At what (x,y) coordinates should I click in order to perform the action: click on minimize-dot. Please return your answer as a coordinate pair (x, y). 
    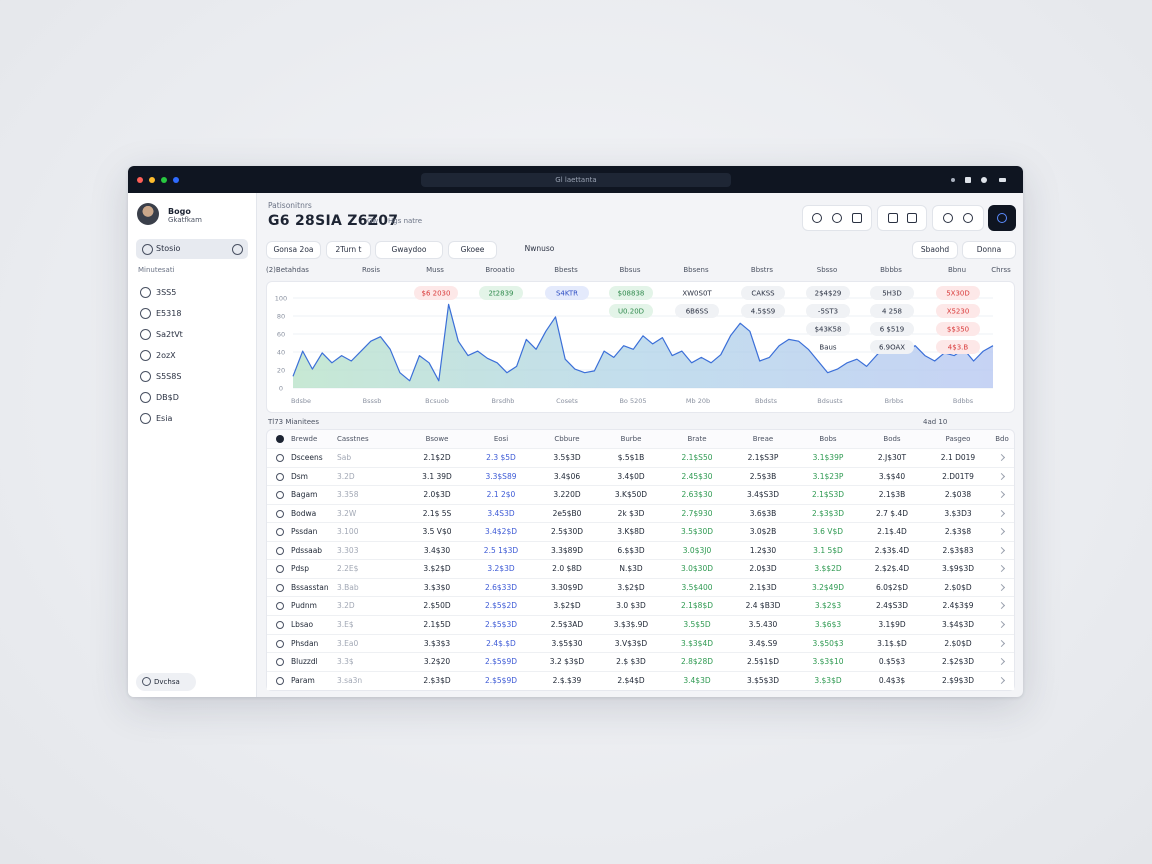
    Looking at the image, I should click on (152, 180).